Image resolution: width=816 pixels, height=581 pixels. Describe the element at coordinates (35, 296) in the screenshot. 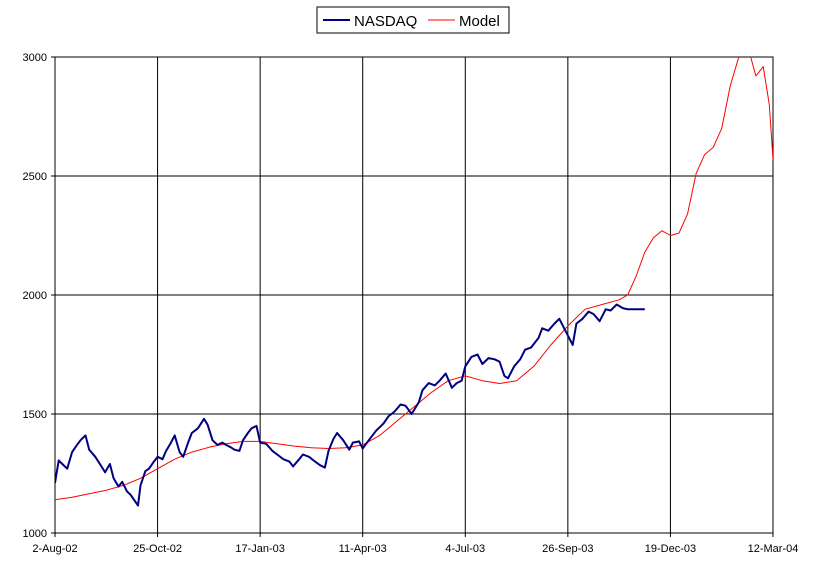

I see `y-tick-label: 2000` at that location.